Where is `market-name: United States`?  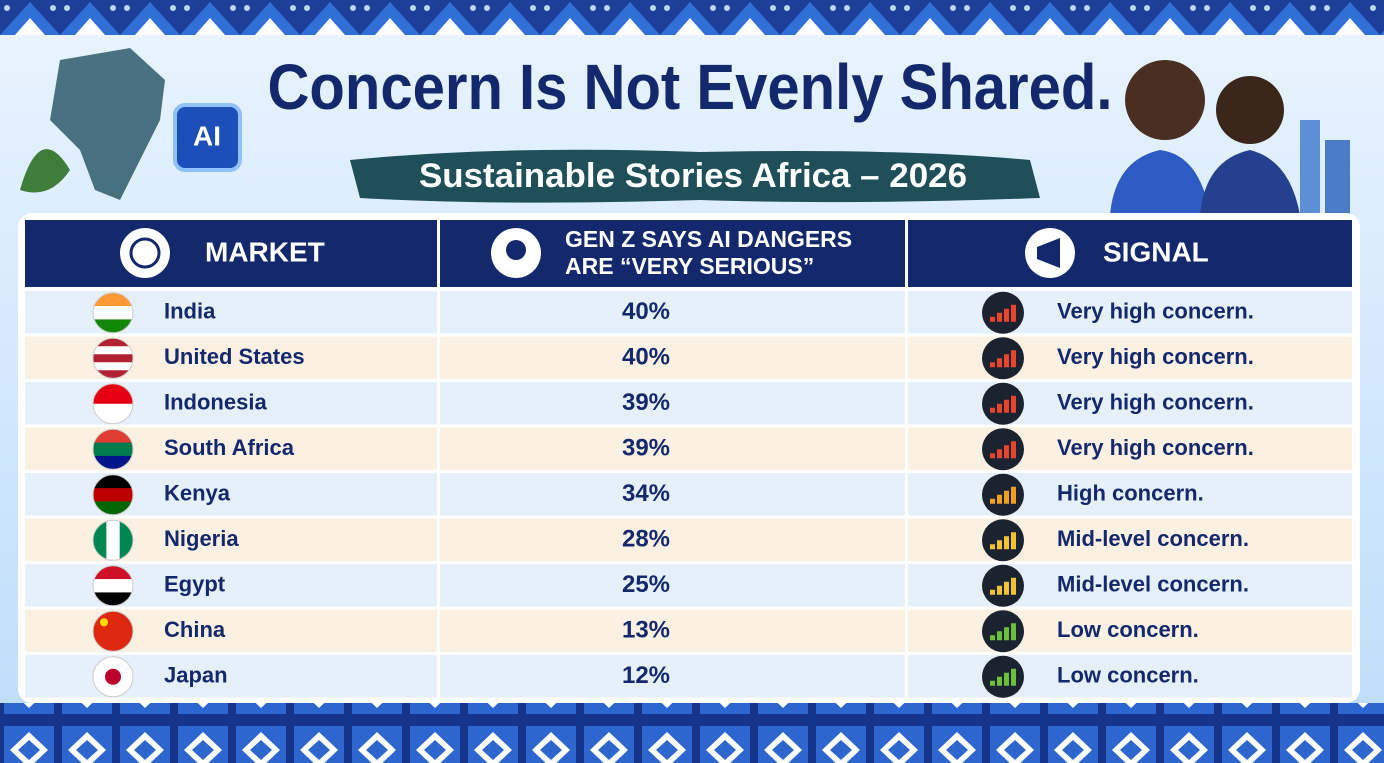
market-name: United States is located at coordinates (234, 356).